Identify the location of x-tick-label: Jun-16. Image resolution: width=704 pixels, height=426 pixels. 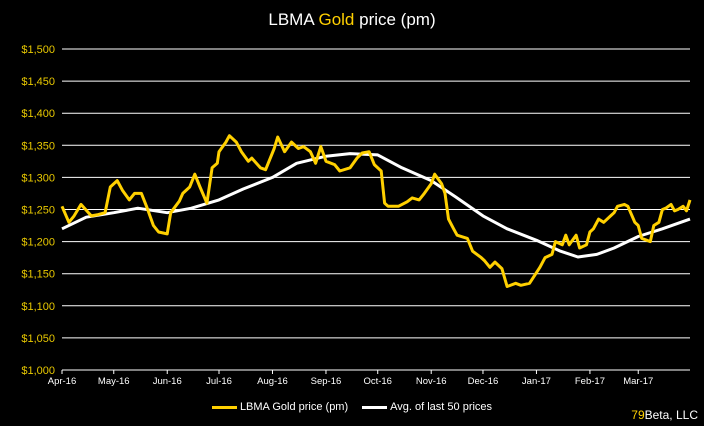
(167, 381).